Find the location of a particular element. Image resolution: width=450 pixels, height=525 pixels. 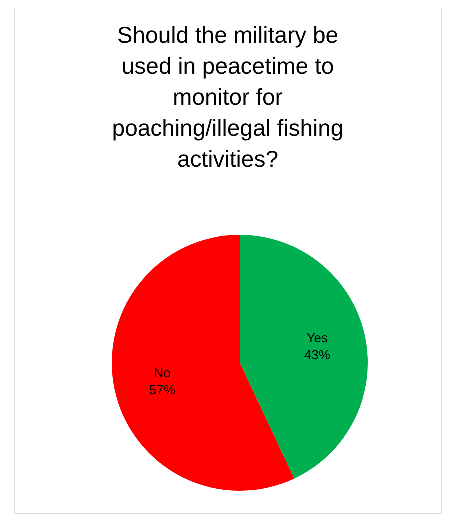

data-label: 43% is located at coordinates (317, 355).